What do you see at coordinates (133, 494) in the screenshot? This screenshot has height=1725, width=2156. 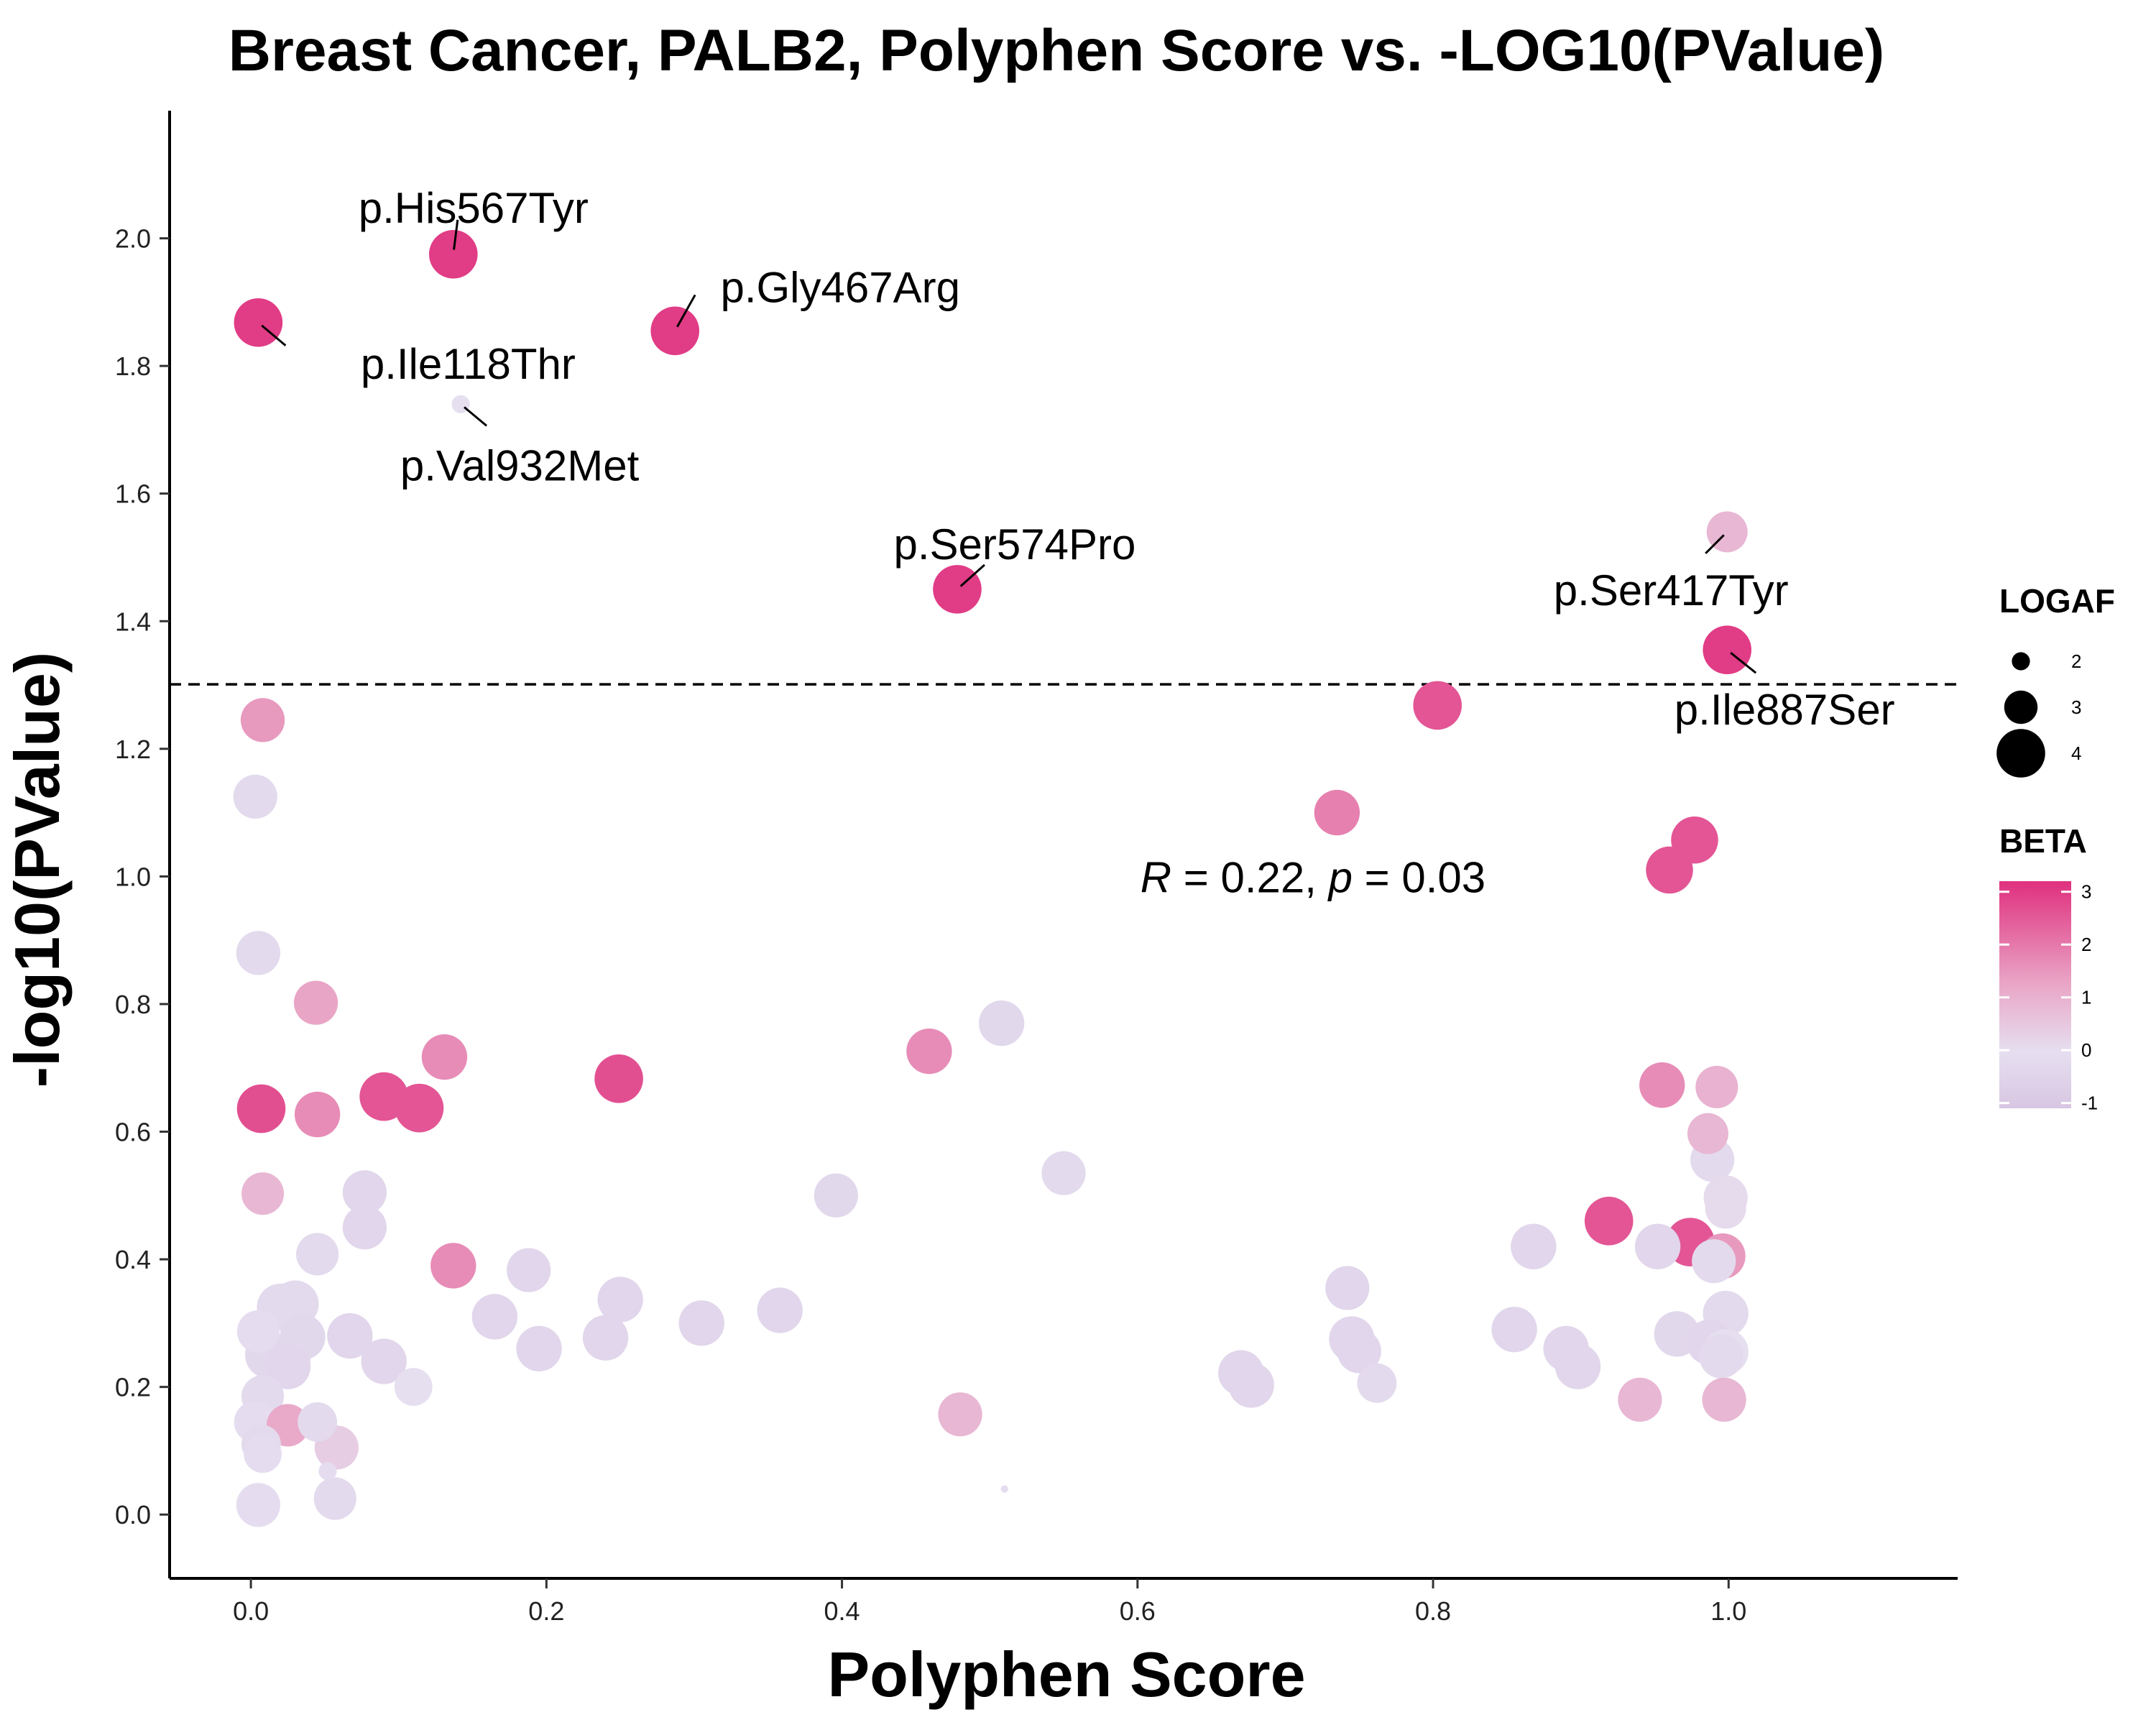 I see `y-tick-label: 1.6` at bounding box center [133, 494].